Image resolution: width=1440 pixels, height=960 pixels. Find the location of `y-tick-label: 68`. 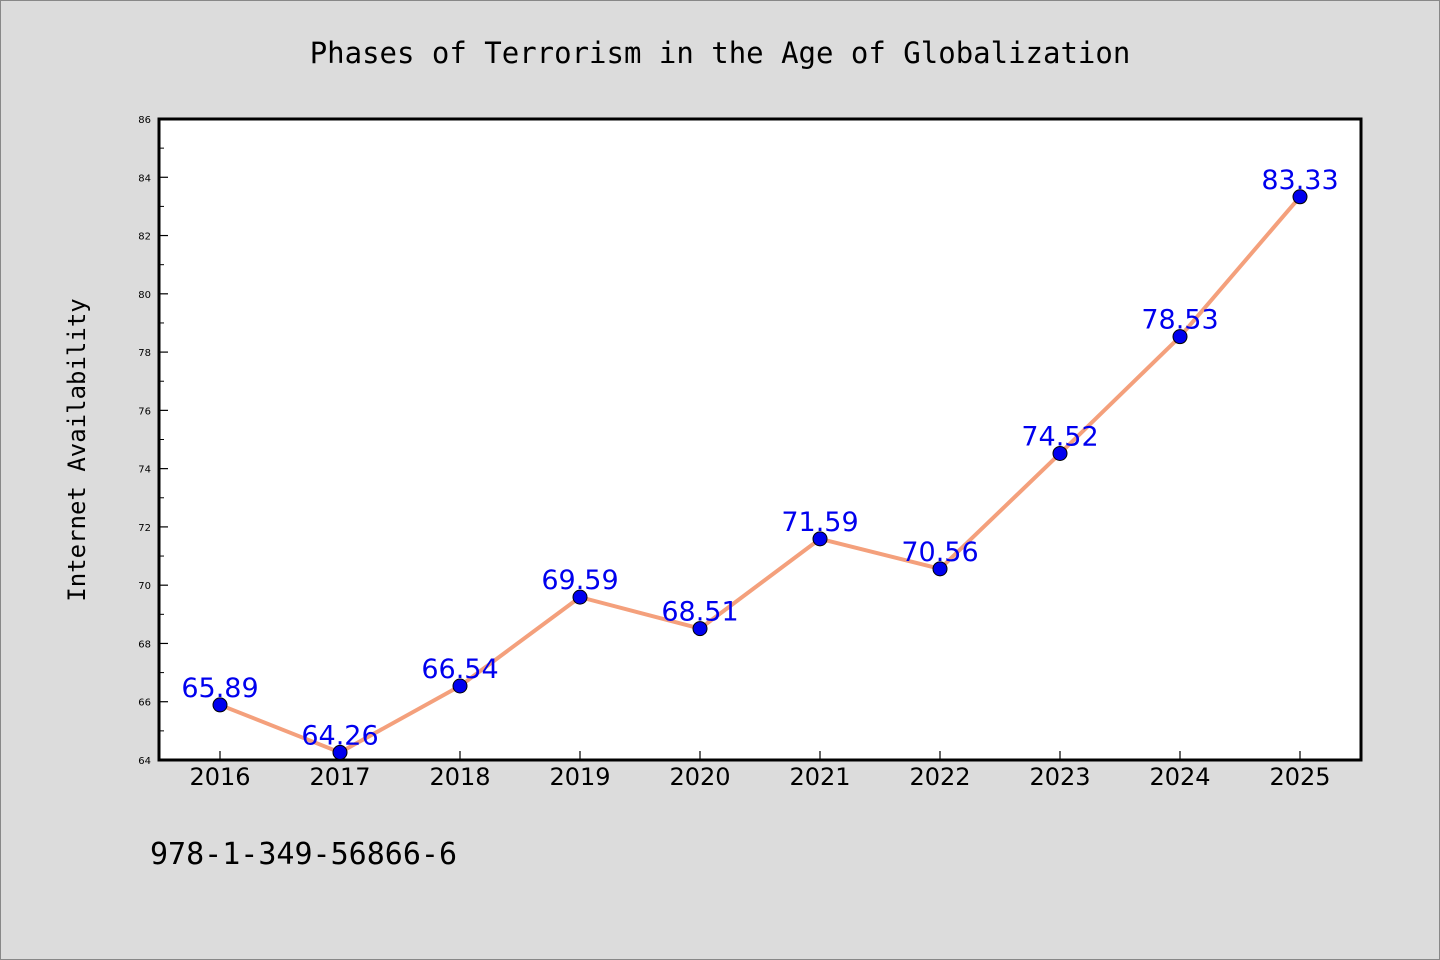

y-tick-label: 68 is located at coordinates (144, 644).